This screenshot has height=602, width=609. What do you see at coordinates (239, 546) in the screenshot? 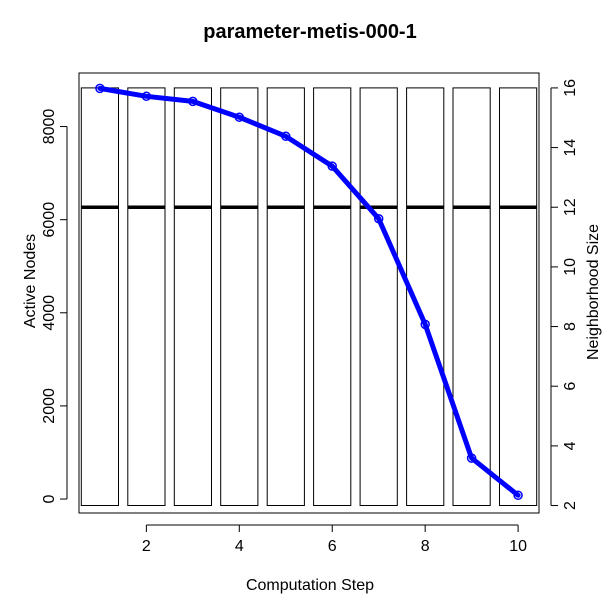
I see `x-tick-label: 4` at bounding box center [239, 546].